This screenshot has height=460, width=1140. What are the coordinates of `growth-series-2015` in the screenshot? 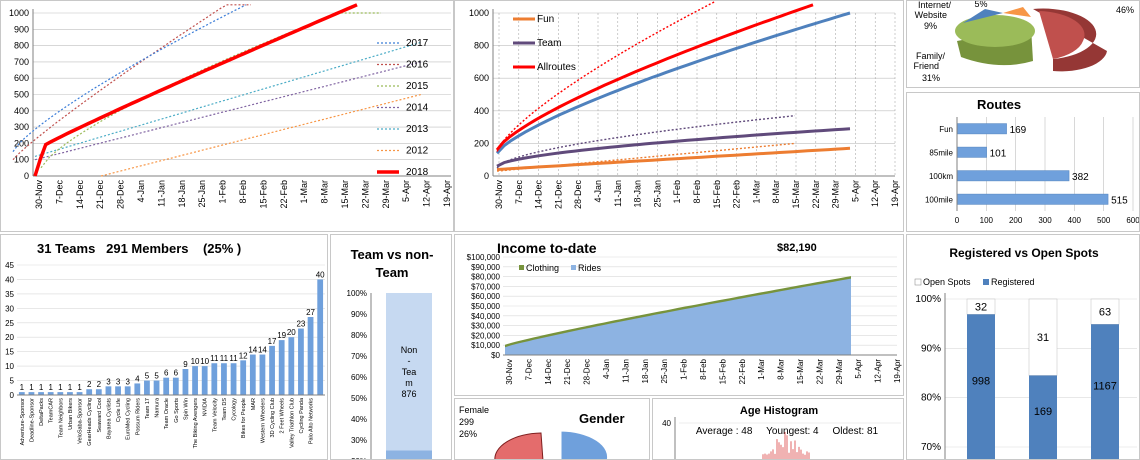 It's located at (210, 90).